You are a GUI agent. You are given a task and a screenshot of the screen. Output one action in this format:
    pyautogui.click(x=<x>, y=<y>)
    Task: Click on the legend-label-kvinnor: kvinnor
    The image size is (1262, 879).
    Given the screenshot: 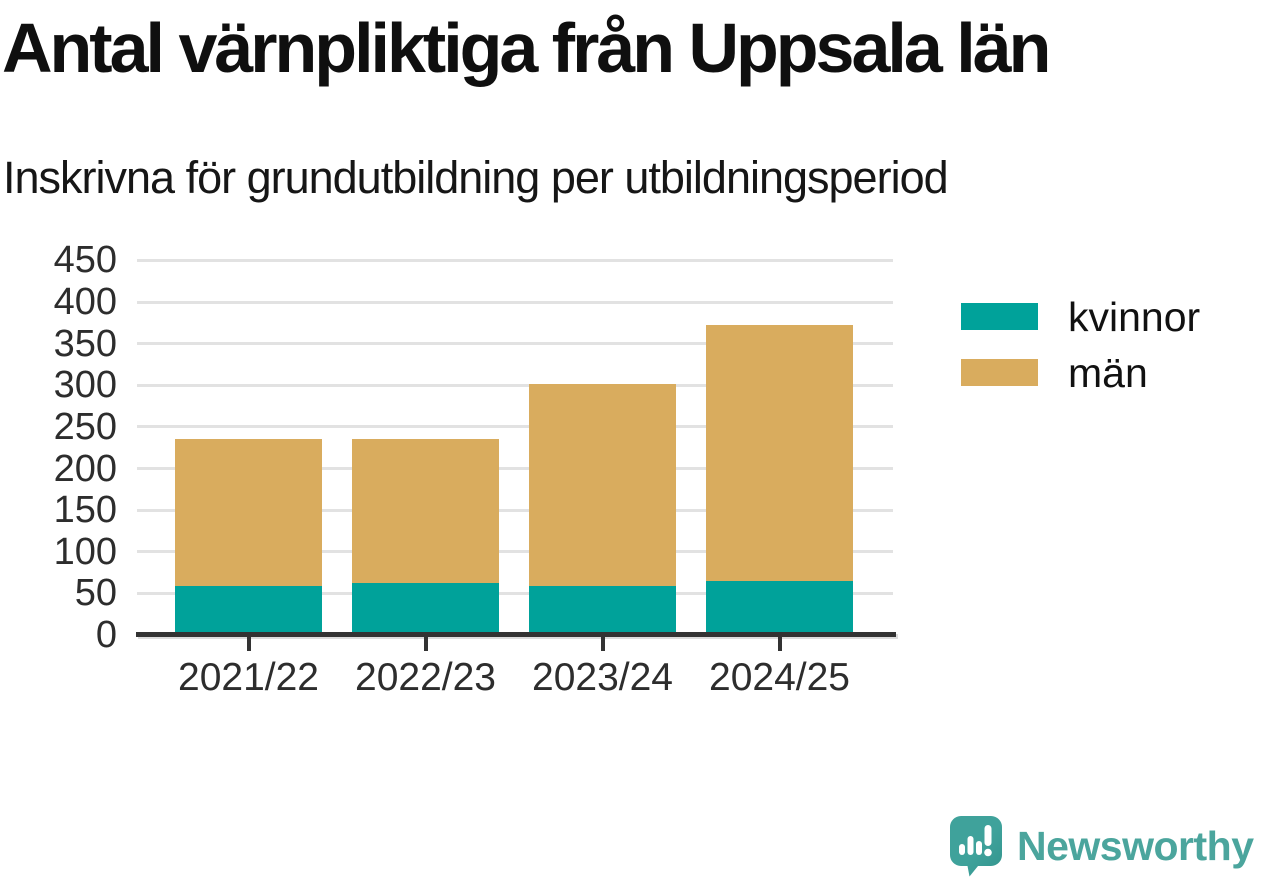 What is the action you would take?
    pyautogui.click(x=1134, y=317)
    